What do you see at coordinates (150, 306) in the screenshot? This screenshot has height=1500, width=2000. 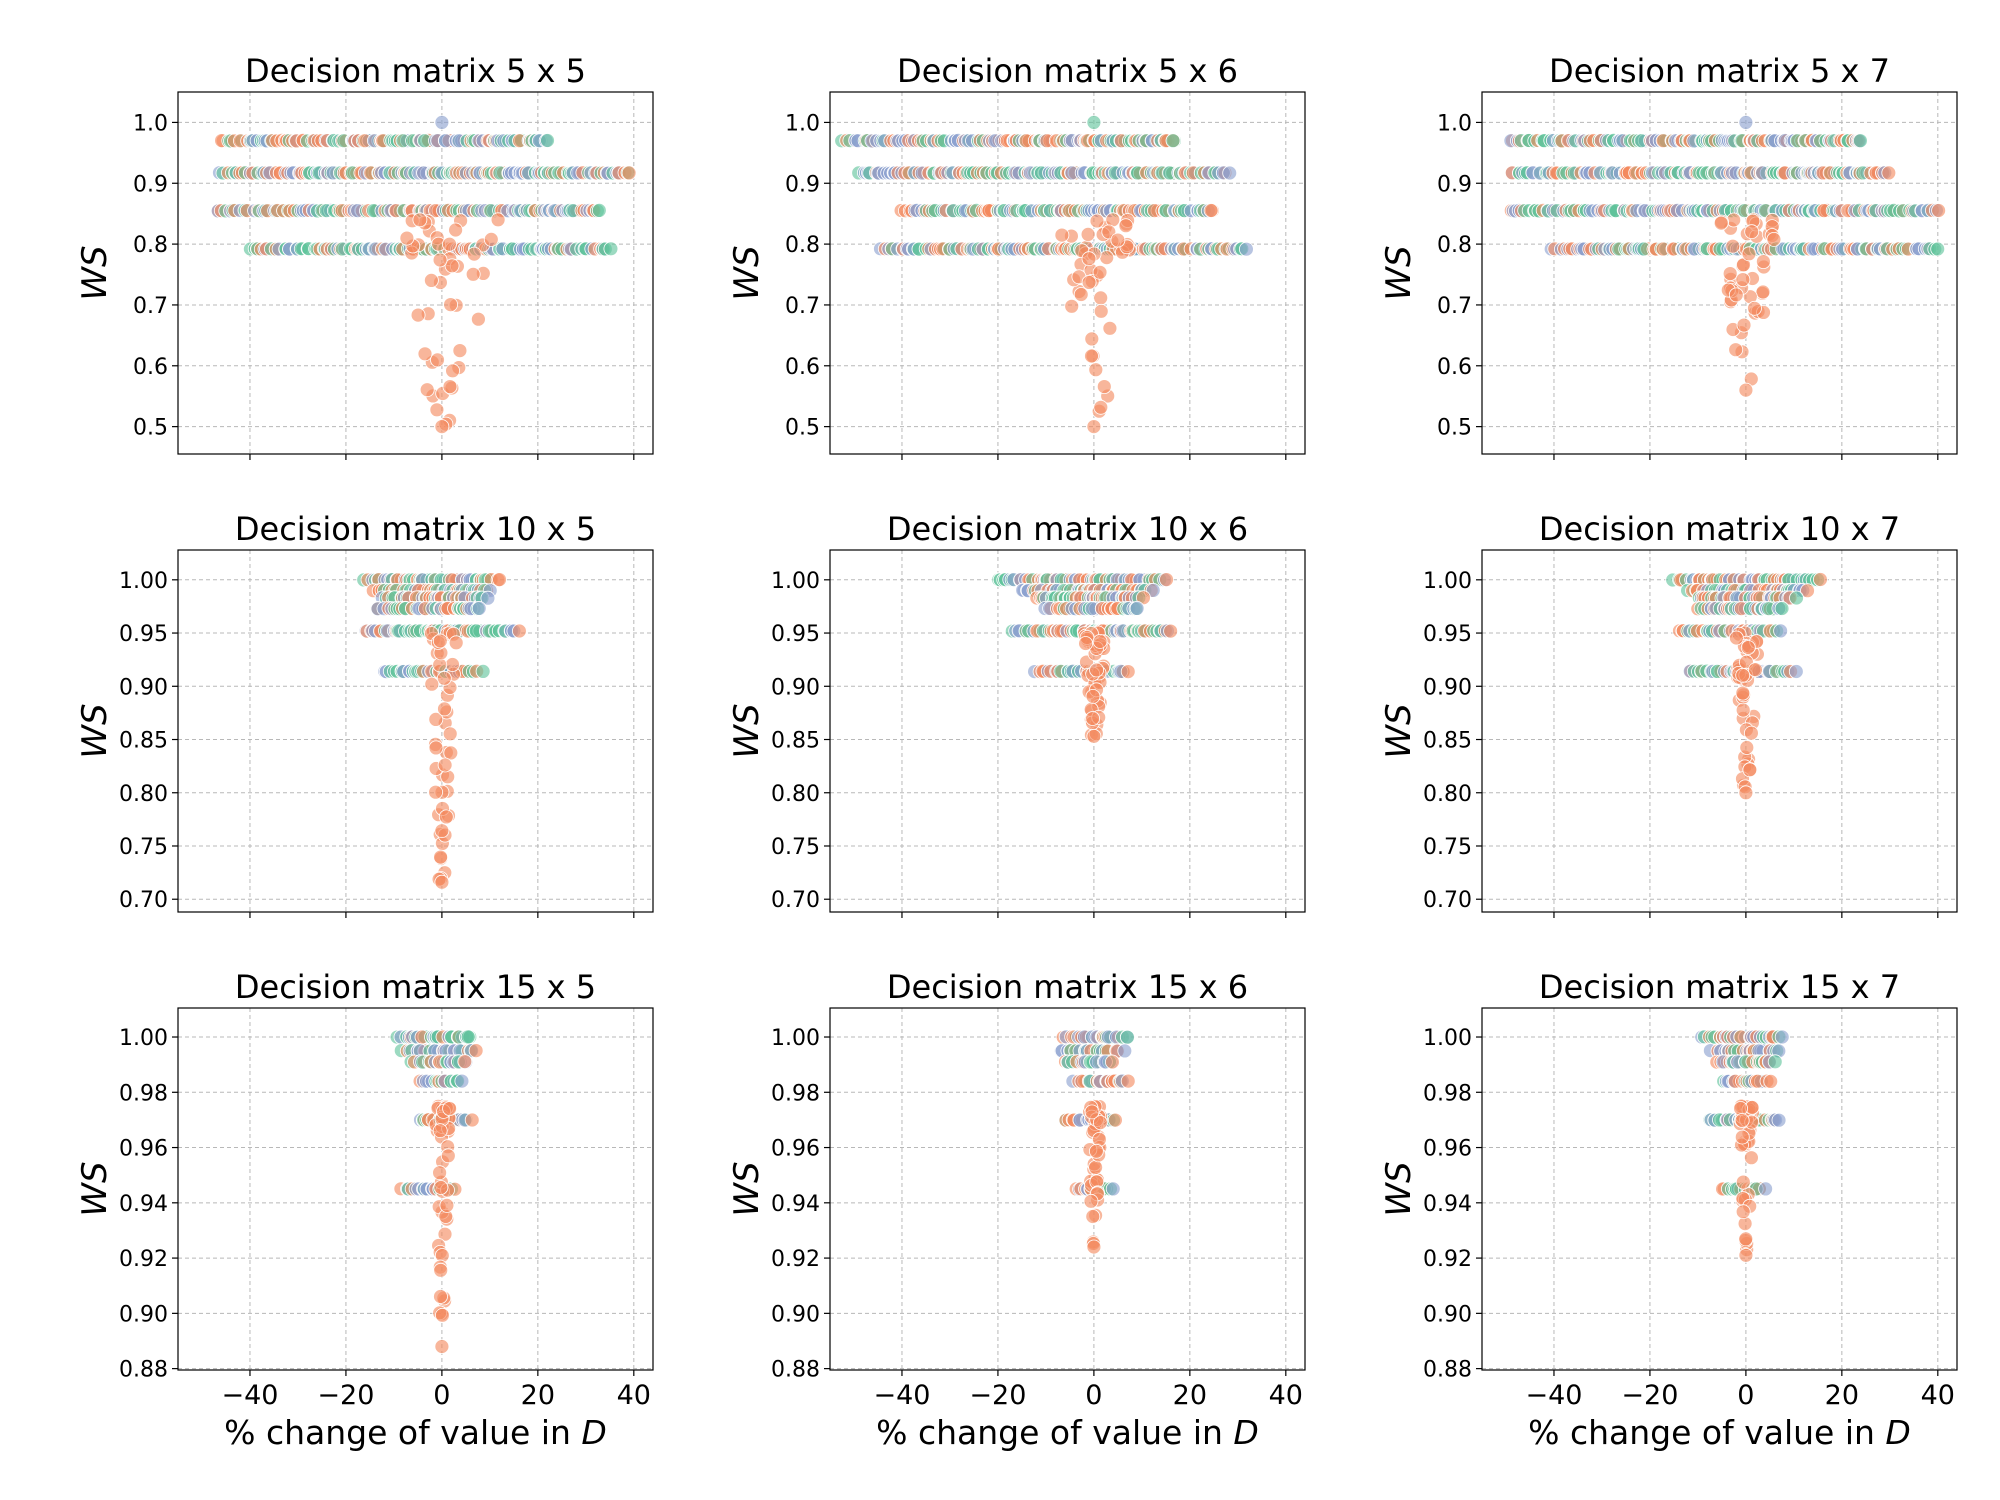 I see `y-tick-label: 0.7` at bounding box center [150, 306].